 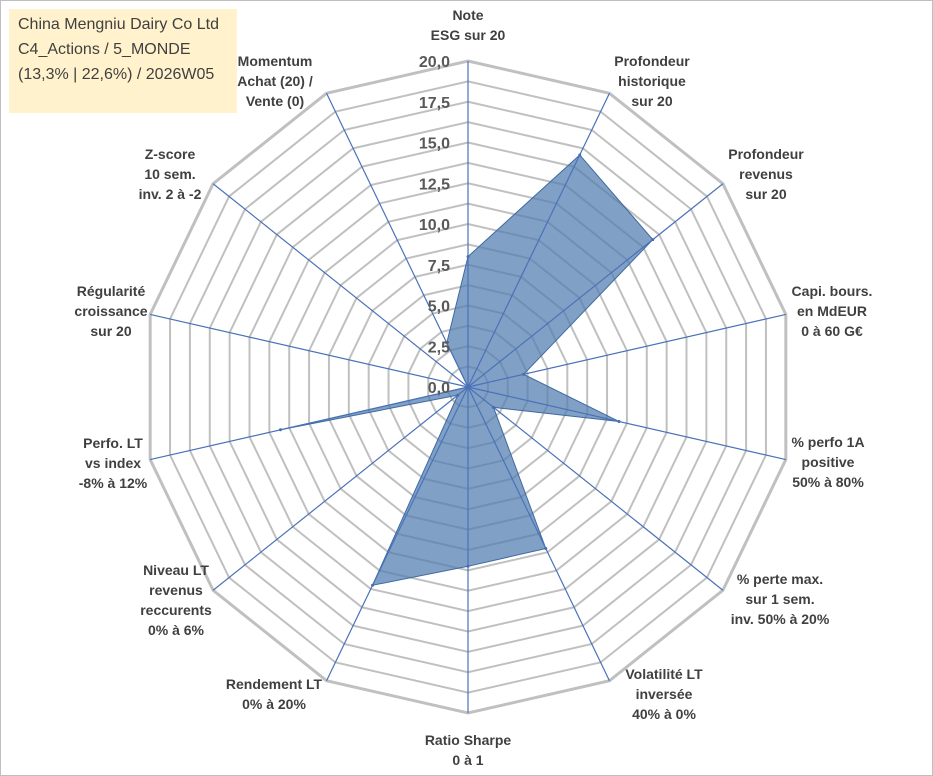 What do you see at coordinates (274, 704) in the screenshot?
I see `axis-label-line: 0% à 20%` at bounding box center [274, 704].